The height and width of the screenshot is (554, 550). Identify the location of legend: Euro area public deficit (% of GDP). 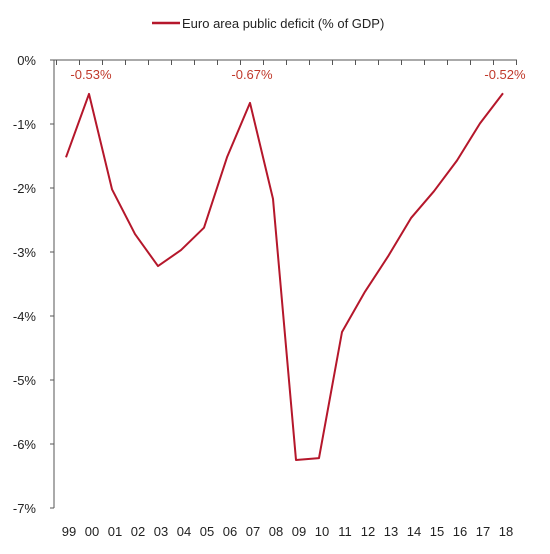
(268, 23).